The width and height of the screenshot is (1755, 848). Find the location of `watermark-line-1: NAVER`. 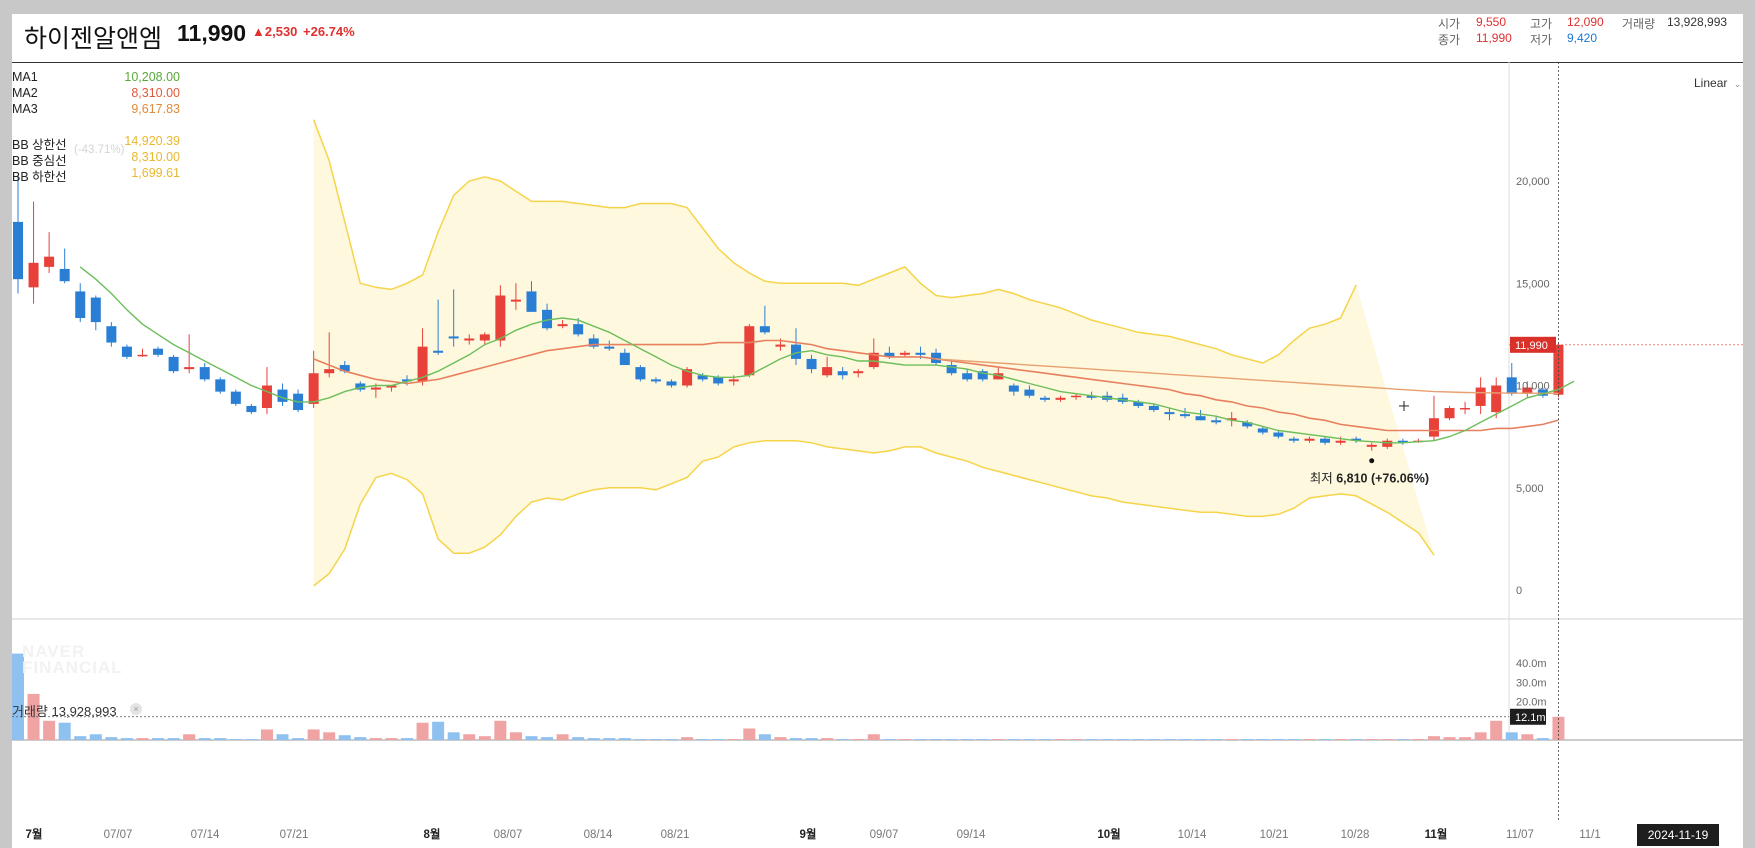

watermark-line-1: NAVER is located at coordinates (54, 651).